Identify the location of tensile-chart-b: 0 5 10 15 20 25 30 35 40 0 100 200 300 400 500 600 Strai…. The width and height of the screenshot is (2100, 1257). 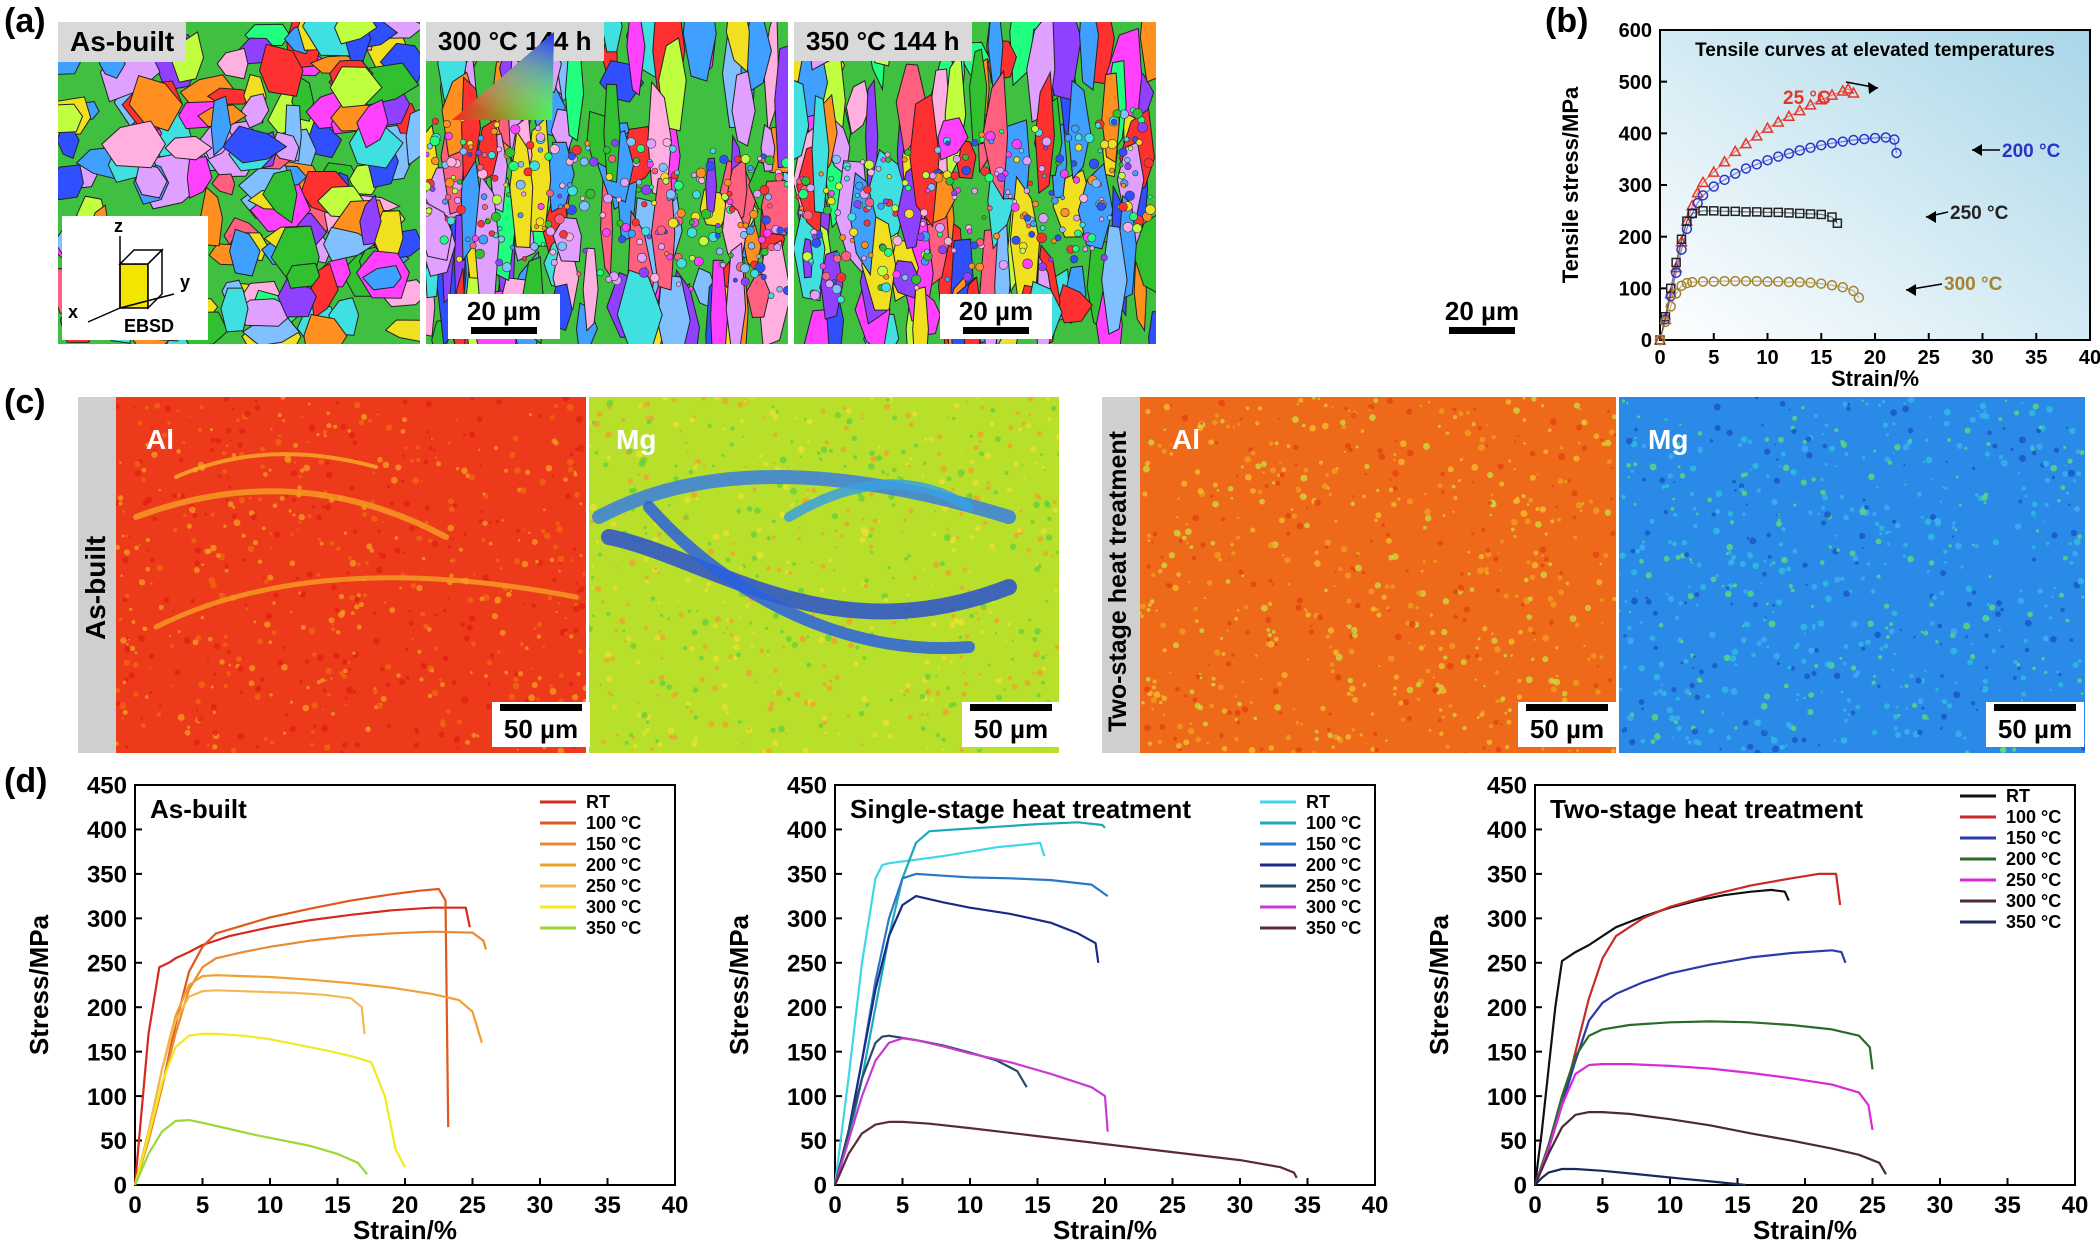
(1820, 200).